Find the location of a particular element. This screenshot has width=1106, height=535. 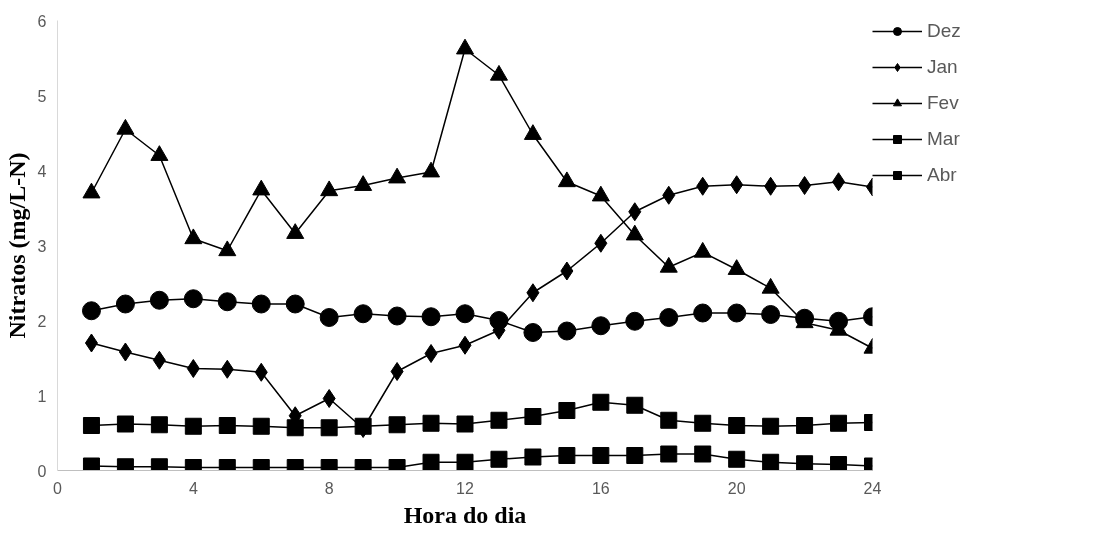

x-tick-label: 4 is located at coordinates (193, 488).